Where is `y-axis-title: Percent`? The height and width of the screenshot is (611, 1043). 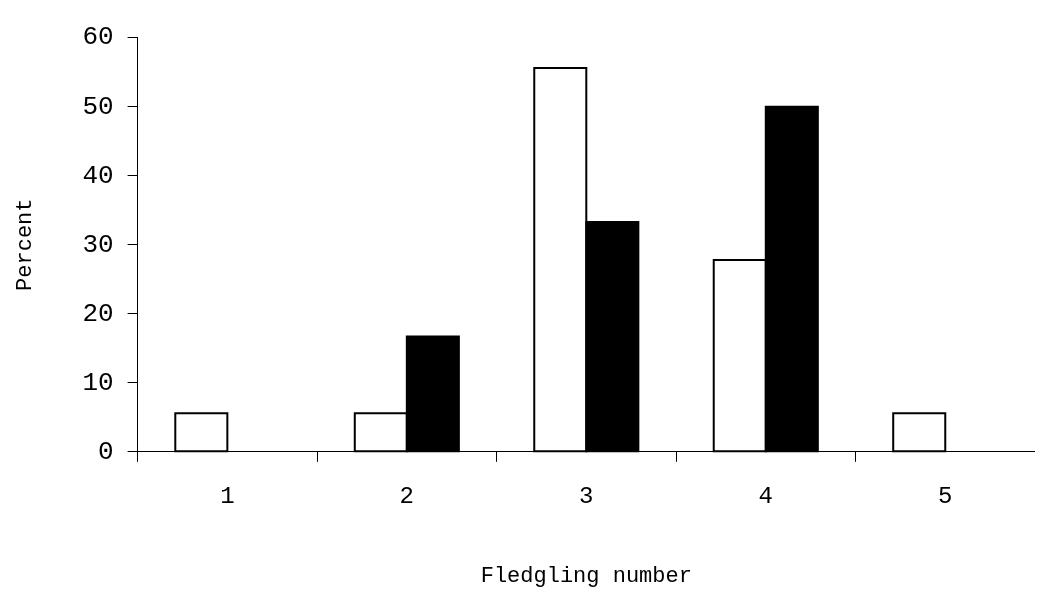
y-axis-title: Percent is located at coordinates (26, 244).